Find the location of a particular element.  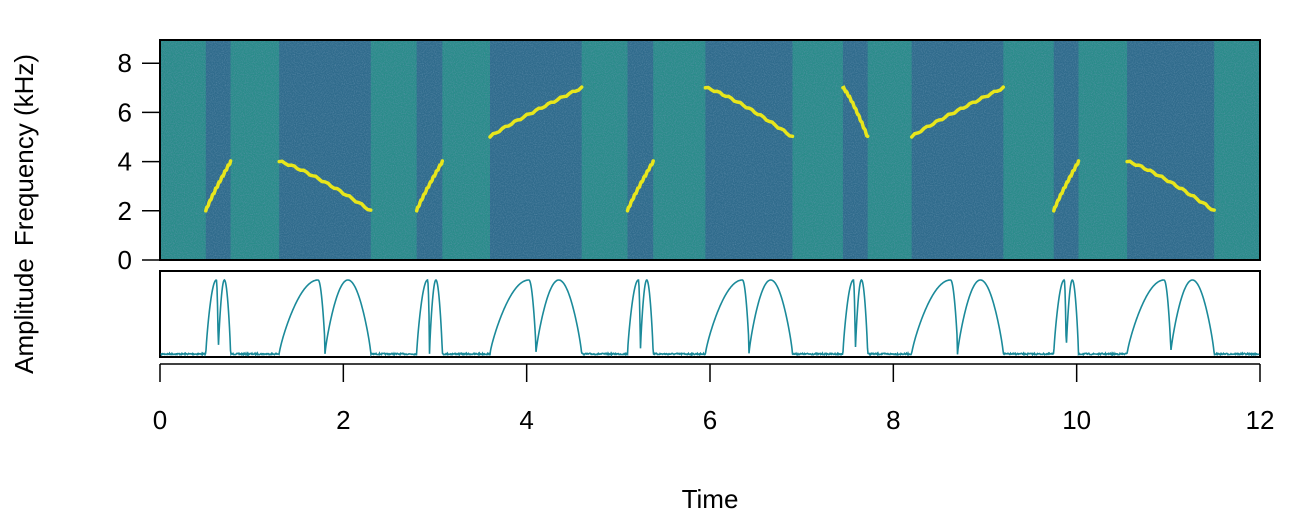

x-tick-label-4: 4 is located at coordinates (526, 420).